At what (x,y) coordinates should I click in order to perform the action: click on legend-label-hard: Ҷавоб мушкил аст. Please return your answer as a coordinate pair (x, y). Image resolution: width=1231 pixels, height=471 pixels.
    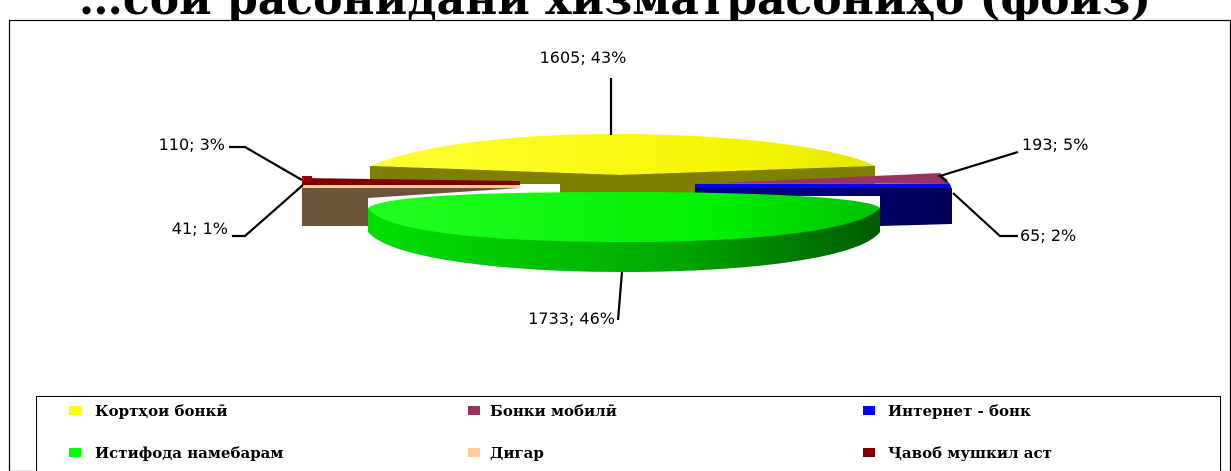
    Looking at the image, I should click on (970, 453).